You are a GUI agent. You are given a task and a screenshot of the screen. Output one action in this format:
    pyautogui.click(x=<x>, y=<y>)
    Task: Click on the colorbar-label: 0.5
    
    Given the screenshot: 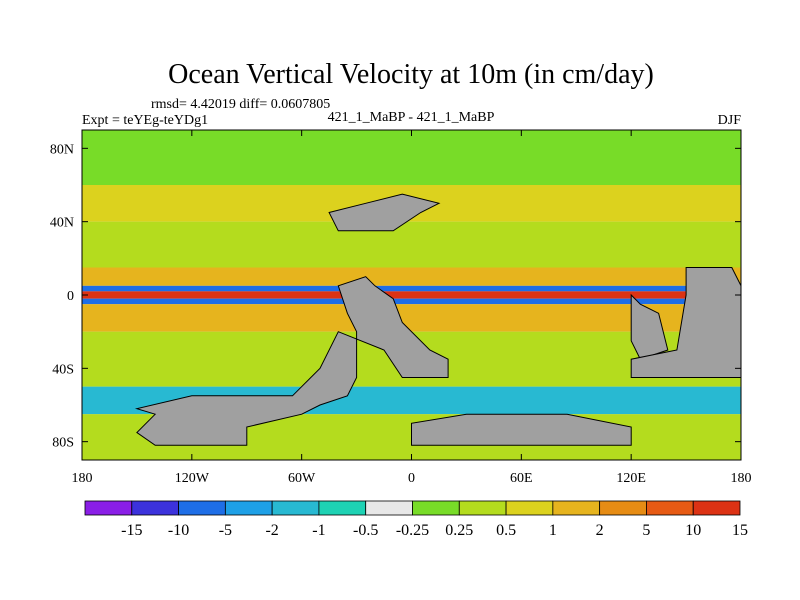 What is the action you would take?
    pyautogui.click(x=506, y=530)
    